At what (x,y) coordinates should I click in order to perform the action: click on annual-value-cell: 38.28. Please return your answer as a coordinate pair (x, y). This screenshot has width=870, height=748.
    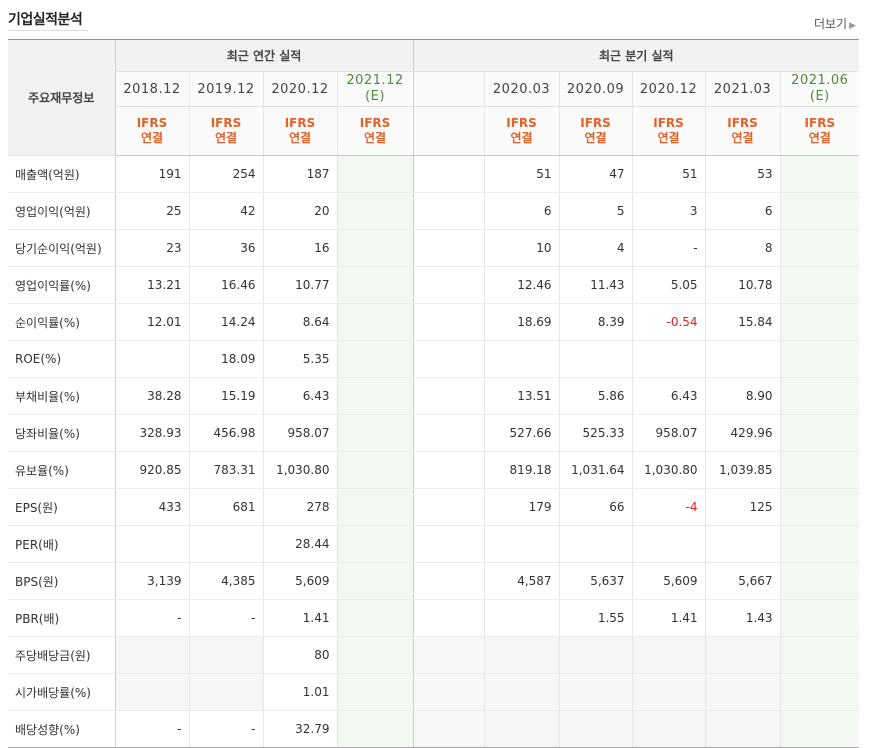
    Looking at the image, I should click on (151, 396).